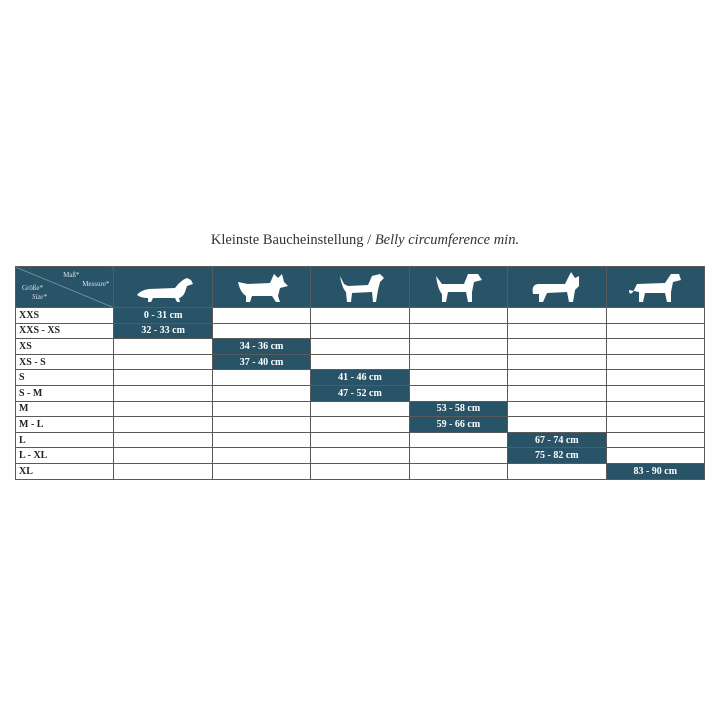 The width and height of the screenshot is (720, 720). Describe the element at coordinates (64, 424) in the screenshot. I see `size-label: M - L` at that location.